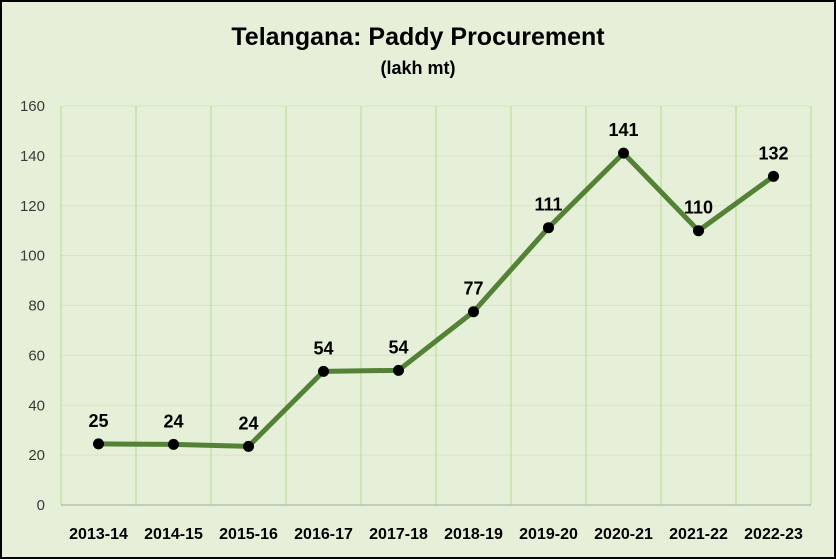  I want to click on x-tick-label: 2020-21, so click(623, 534).